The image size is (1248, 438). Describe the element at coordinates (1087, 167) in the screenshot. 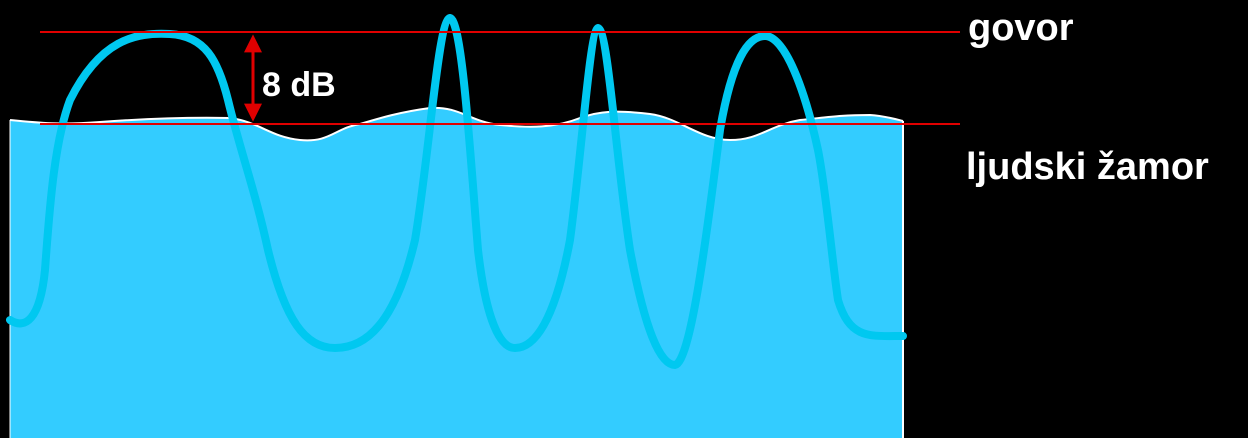

I see `noise-label: ljudski žamor` at that location.